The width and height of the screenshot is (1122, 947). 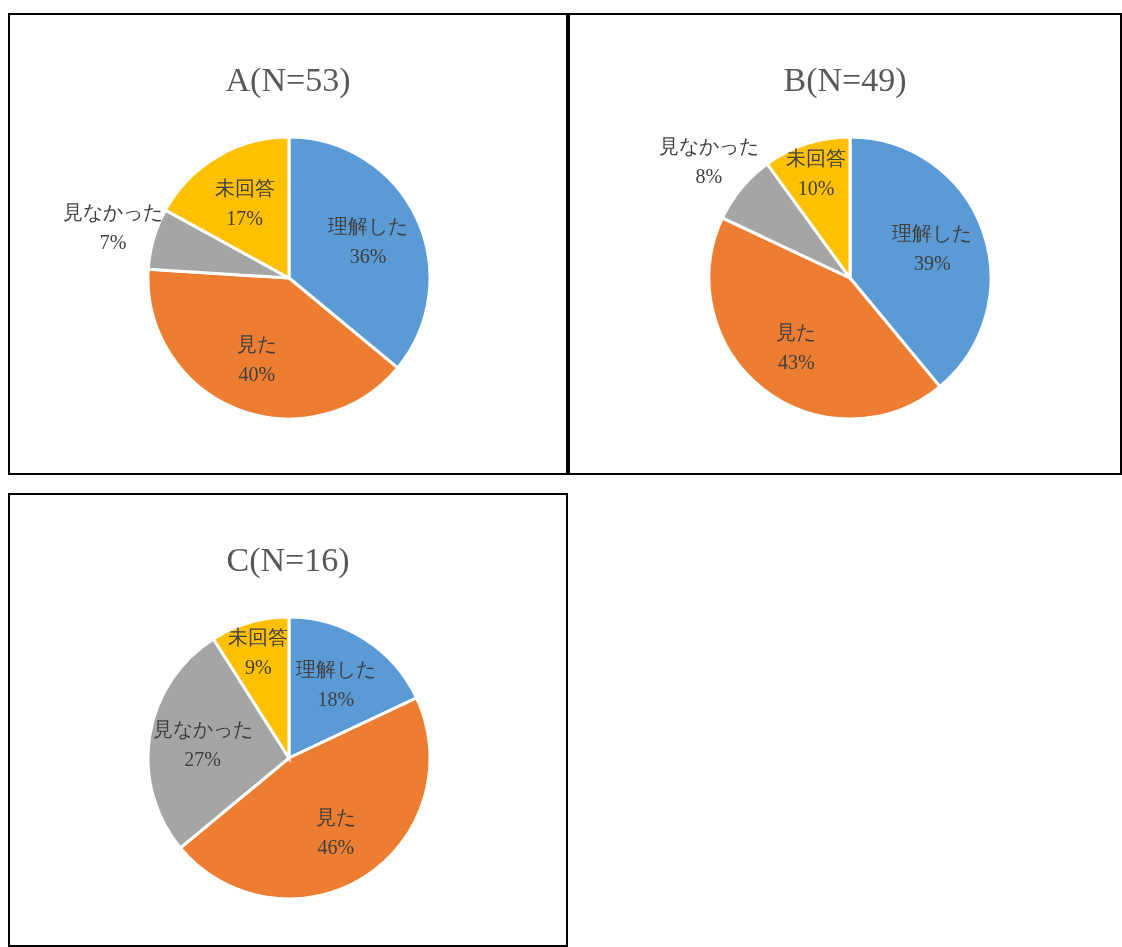 What do you see at coordinates (202, 759) in the screenshot?
I see `data-label: 27%` at bounding box center [202, 759].